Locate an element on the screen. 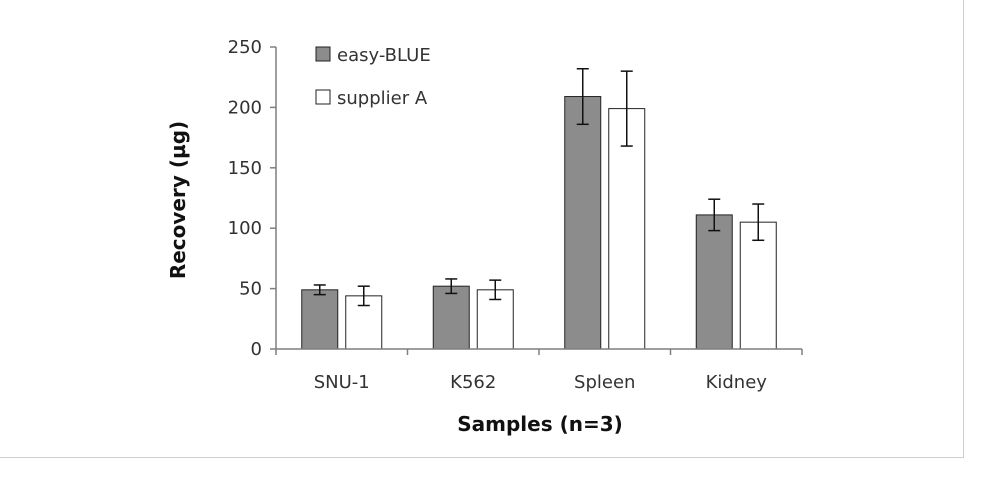  y-axis-title: Recovery (µg) is located at coordinates (178, 200).